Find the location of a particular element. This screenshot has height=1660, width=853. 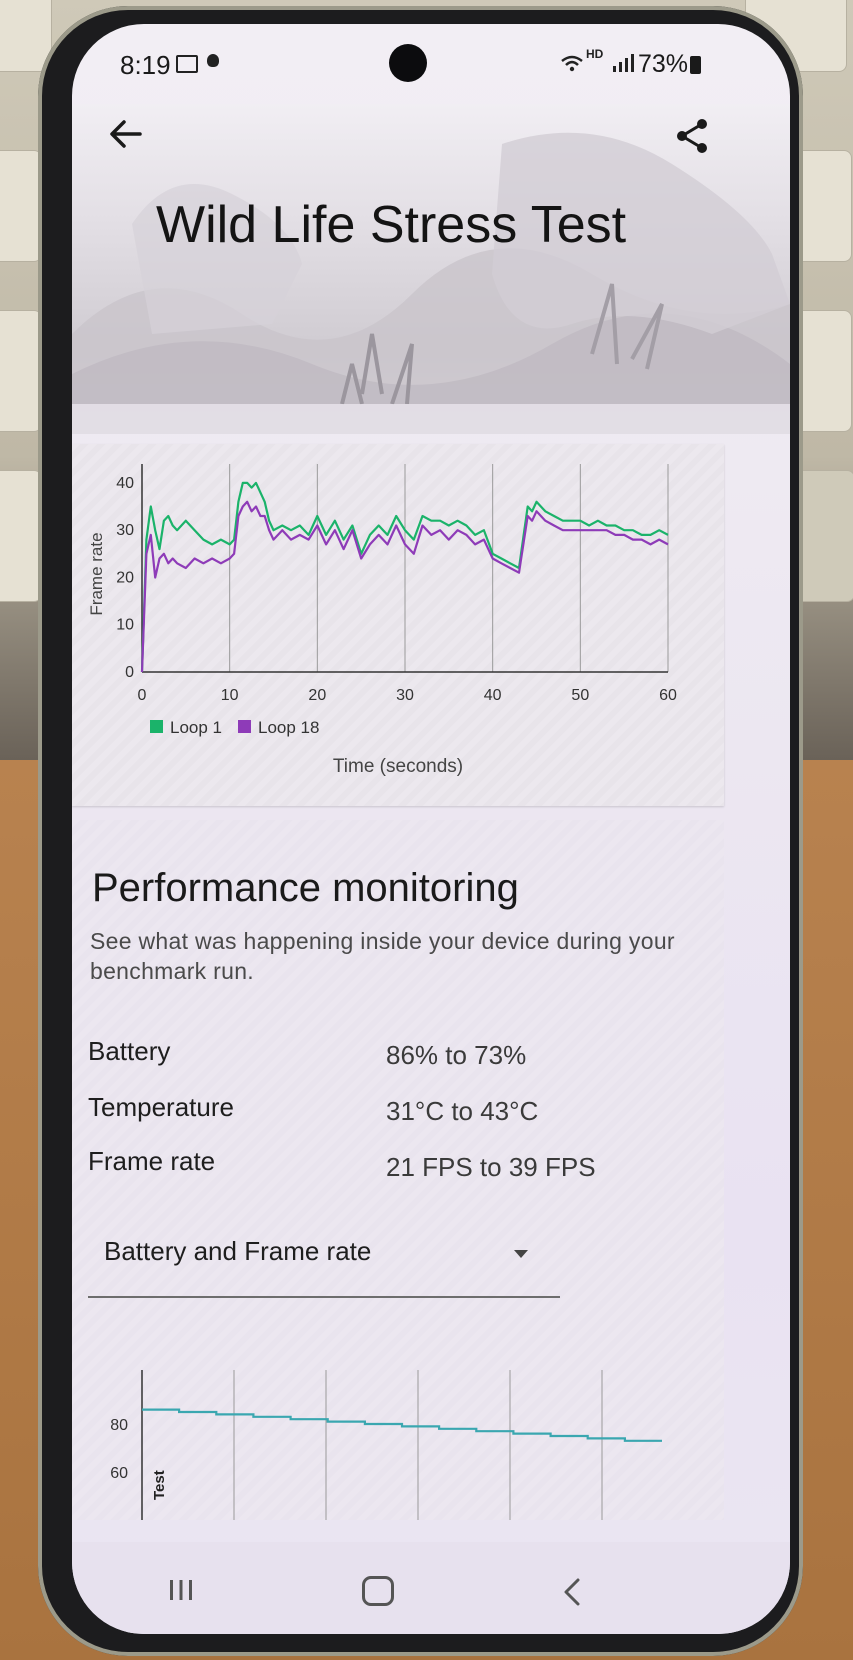

mini-chart-tick-label: 80 is located at coordinates (119, 1425).